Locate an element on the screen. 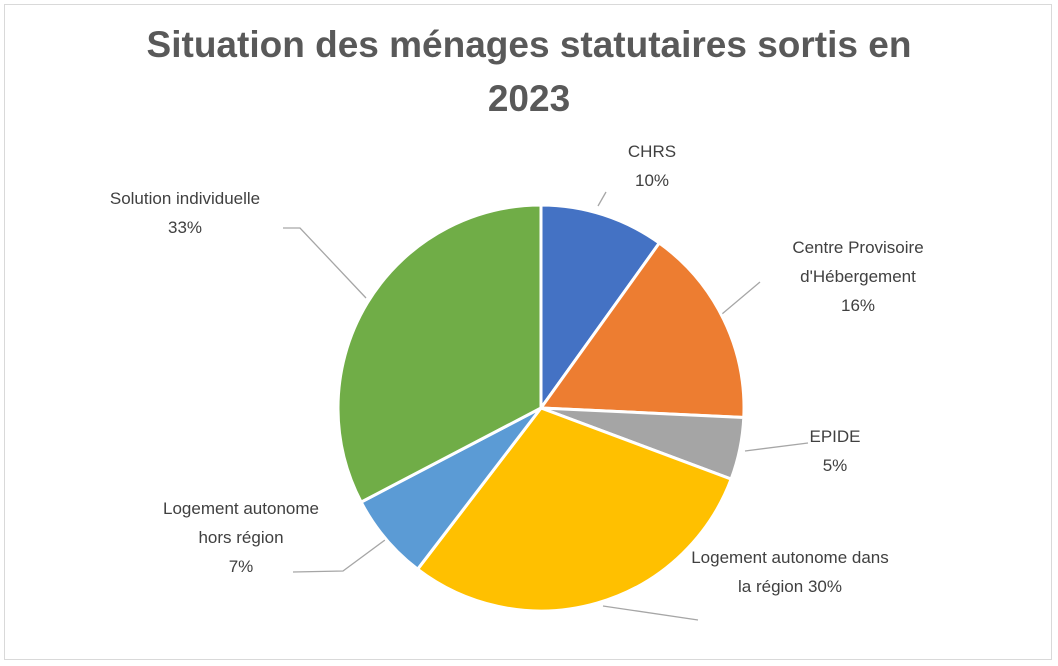 This screenshot has width=1058, height=666. data-label: Solution individuelle 33% is located at coordinates (185, 213).